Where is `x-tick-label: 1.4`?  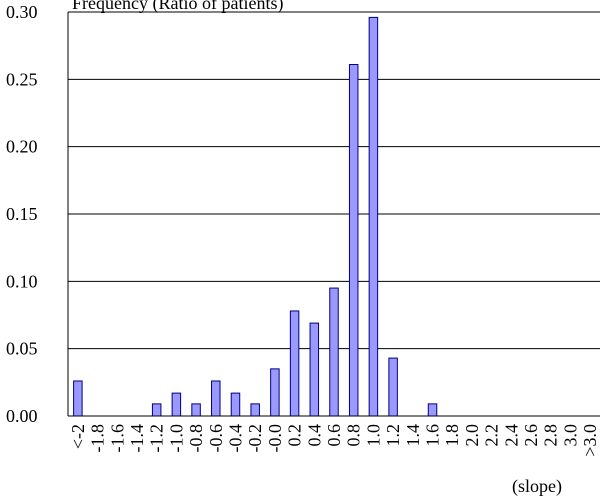 x-tick-label: 1.4 is located at coordinates (413, 435).